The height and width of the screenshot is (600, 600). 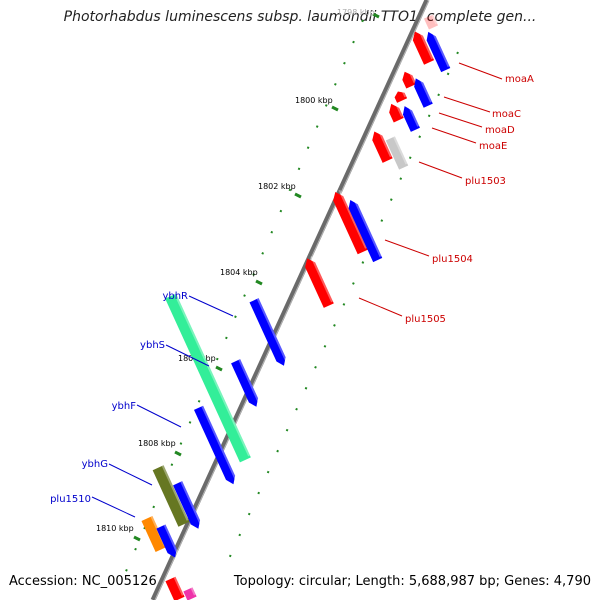 I want to click on accession-label: Accession: NC_005126, so click(x=83, y=581).